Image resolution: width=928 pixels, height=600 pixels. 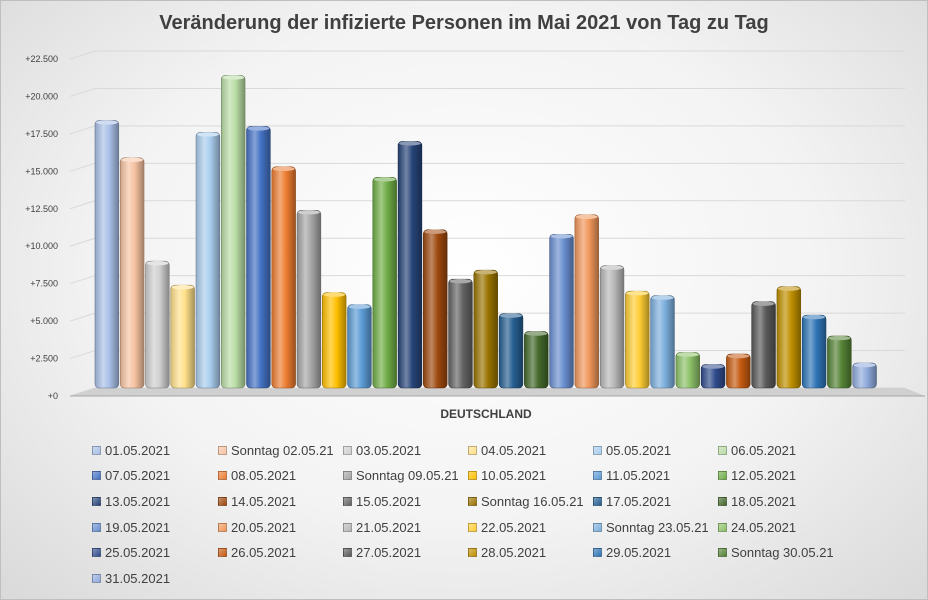 I want to click on bar-08-05-2021, so click(x=283, y=277).